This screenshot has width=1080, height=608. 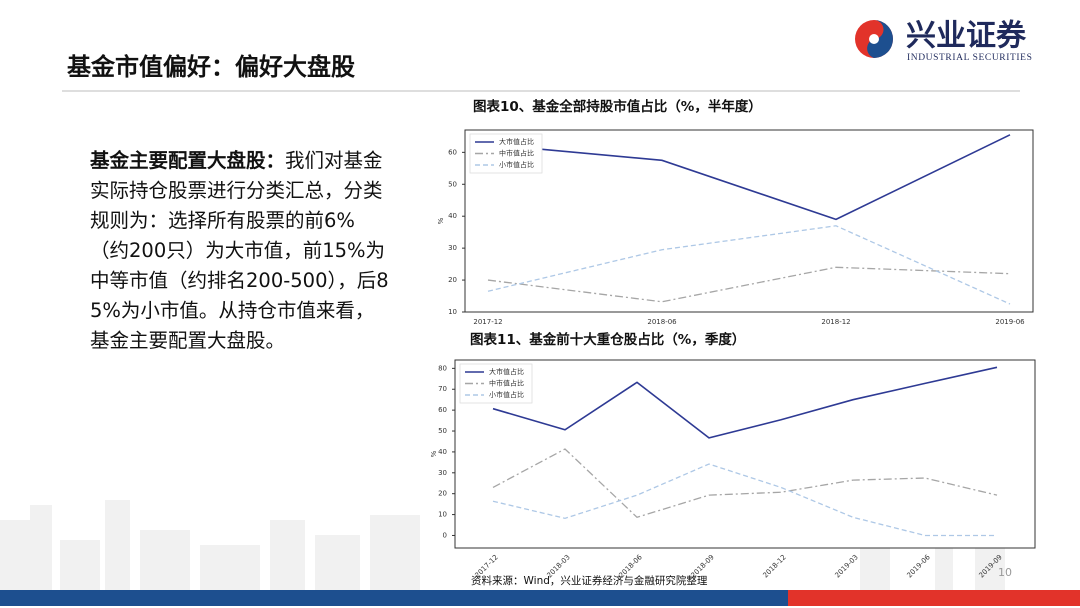 What do you see at coordinates (966, 36) in the screenshot?
I see `logo-name: 兴业证券` at bounding box center [966, 36].